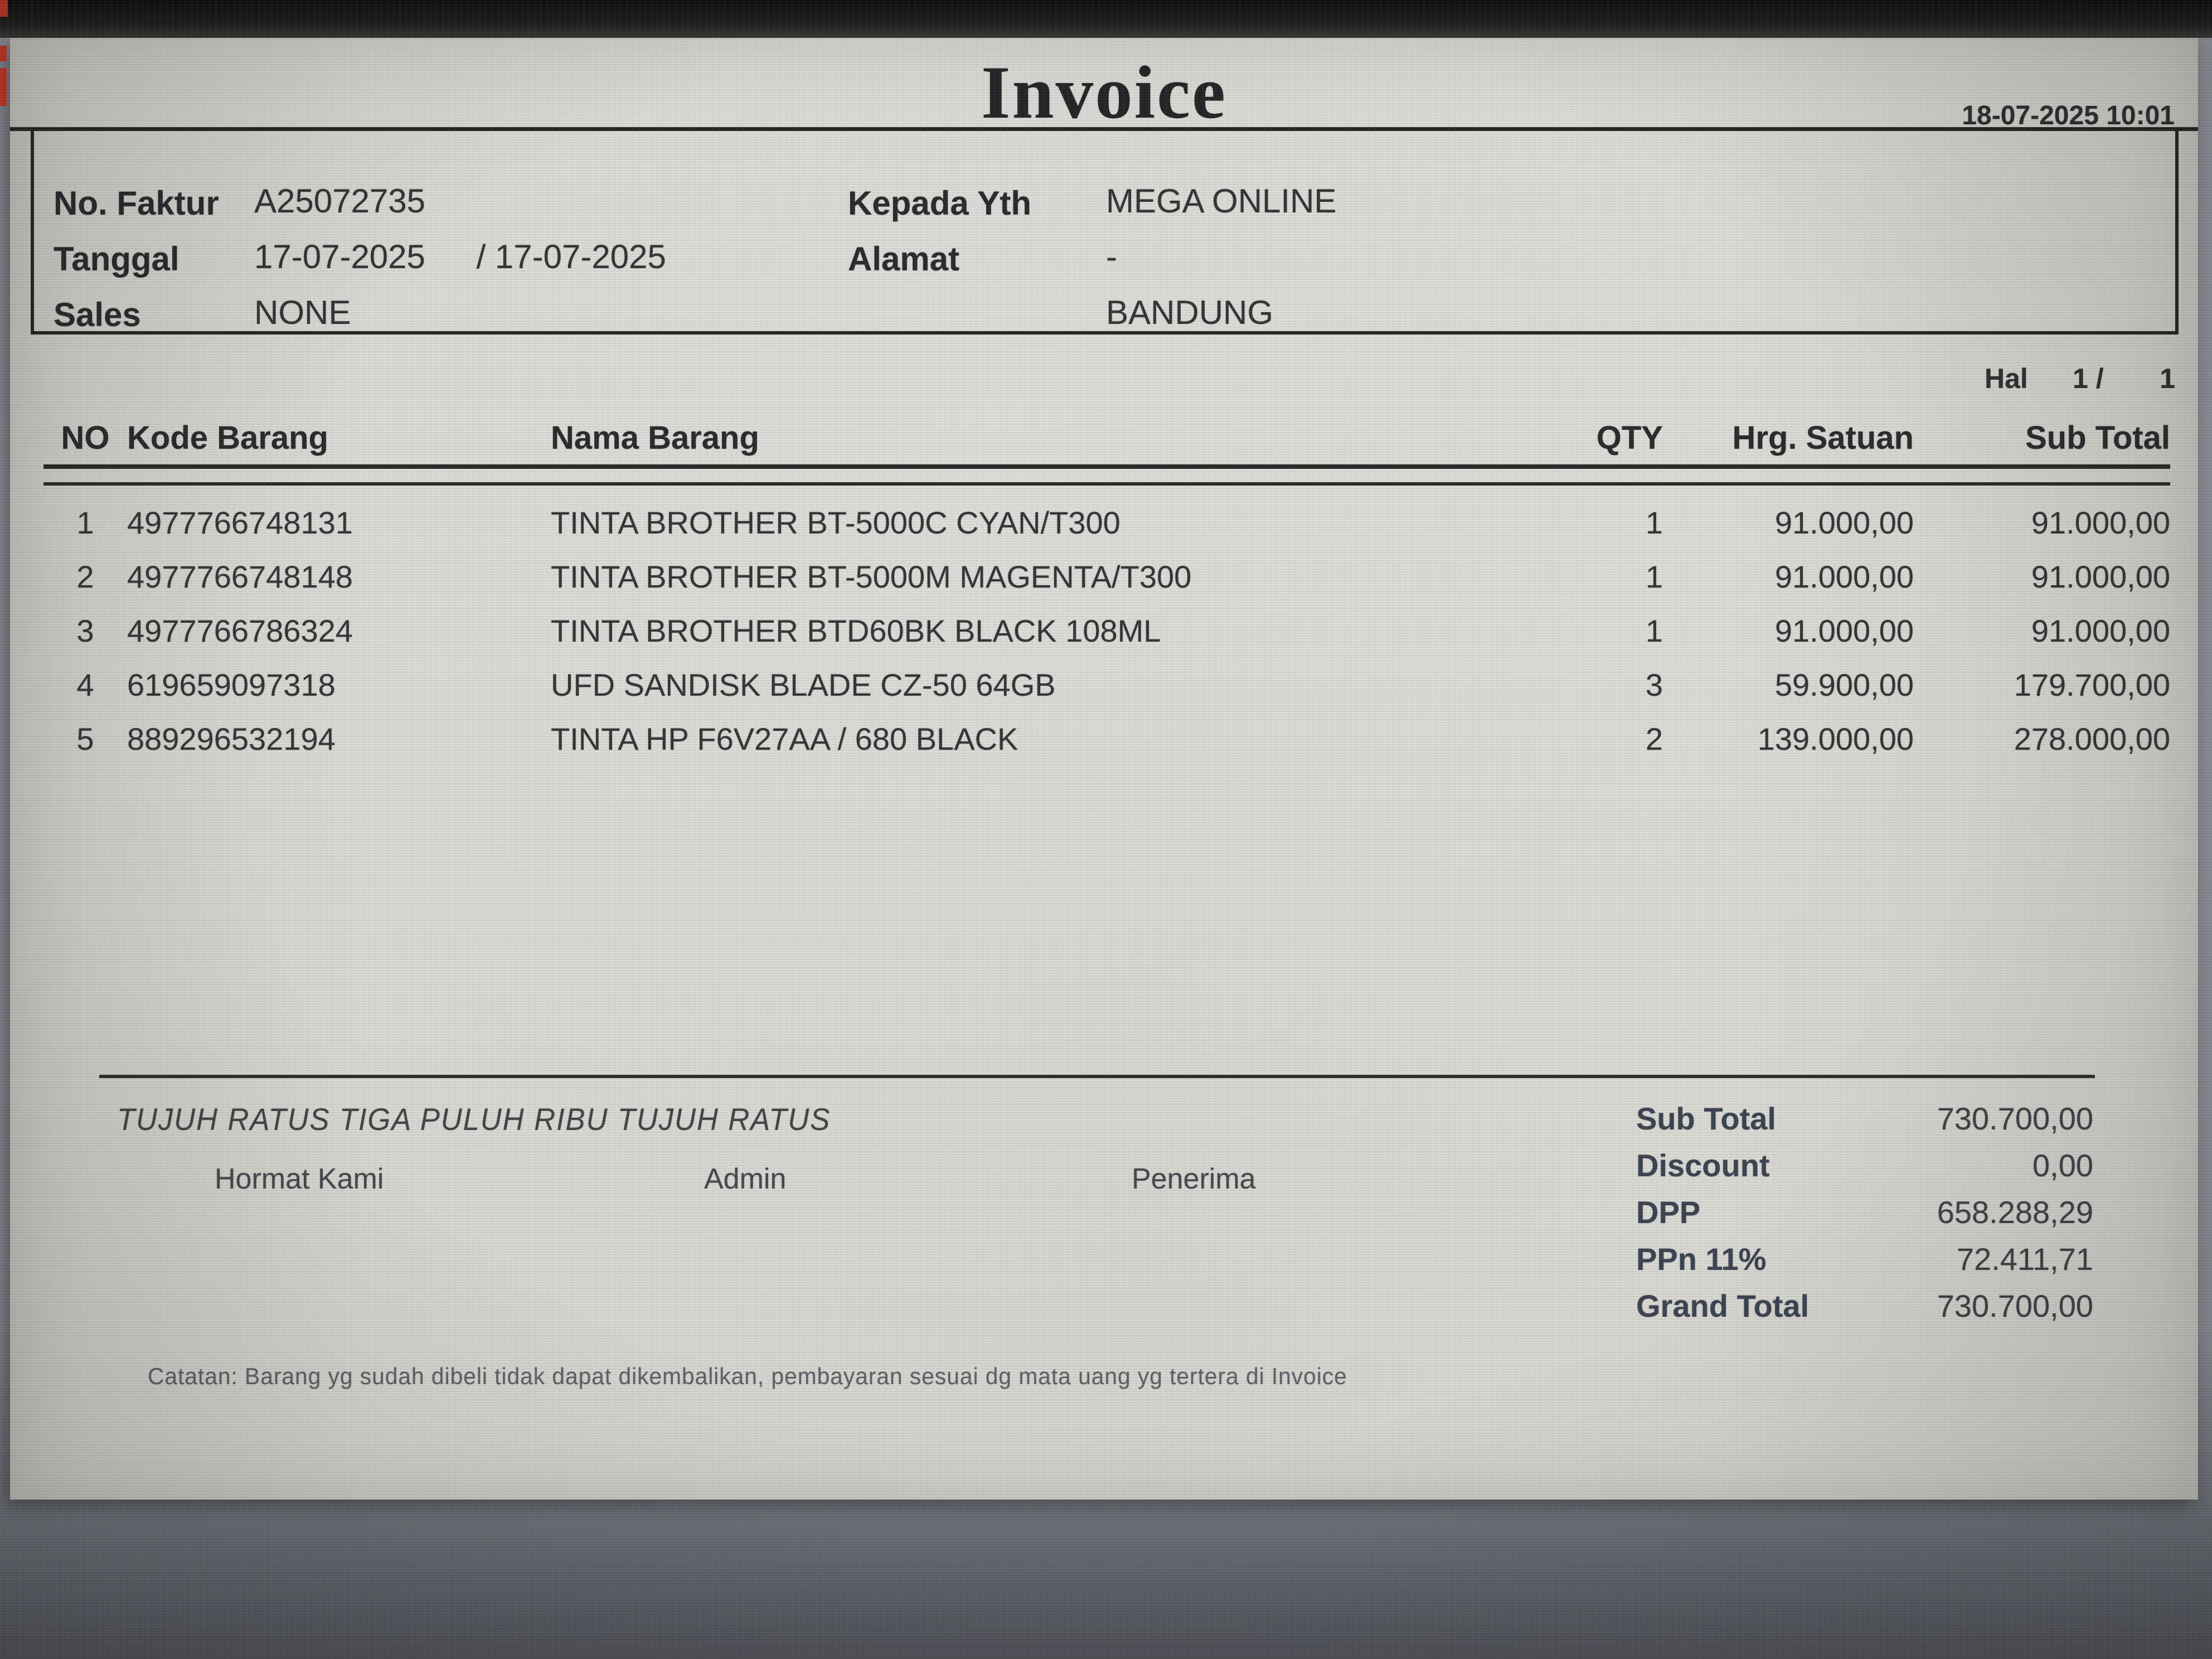 The image size is (2212, 1659). Describe the element at coordinates (655, 438) in the screenshot. I see `col-header-nama: Nama Barang` at that location.